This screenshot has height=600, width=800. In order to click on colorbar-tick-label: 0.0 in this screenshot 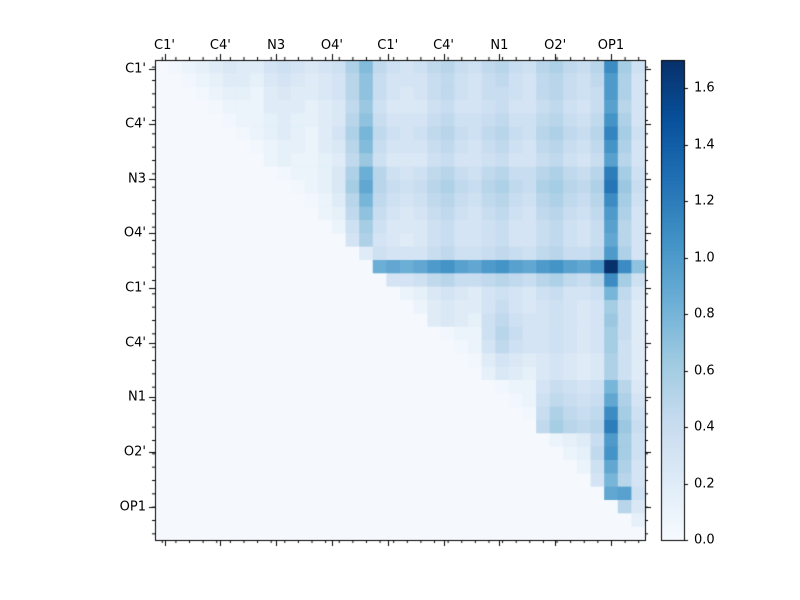, I will do `click(704, 540)`.